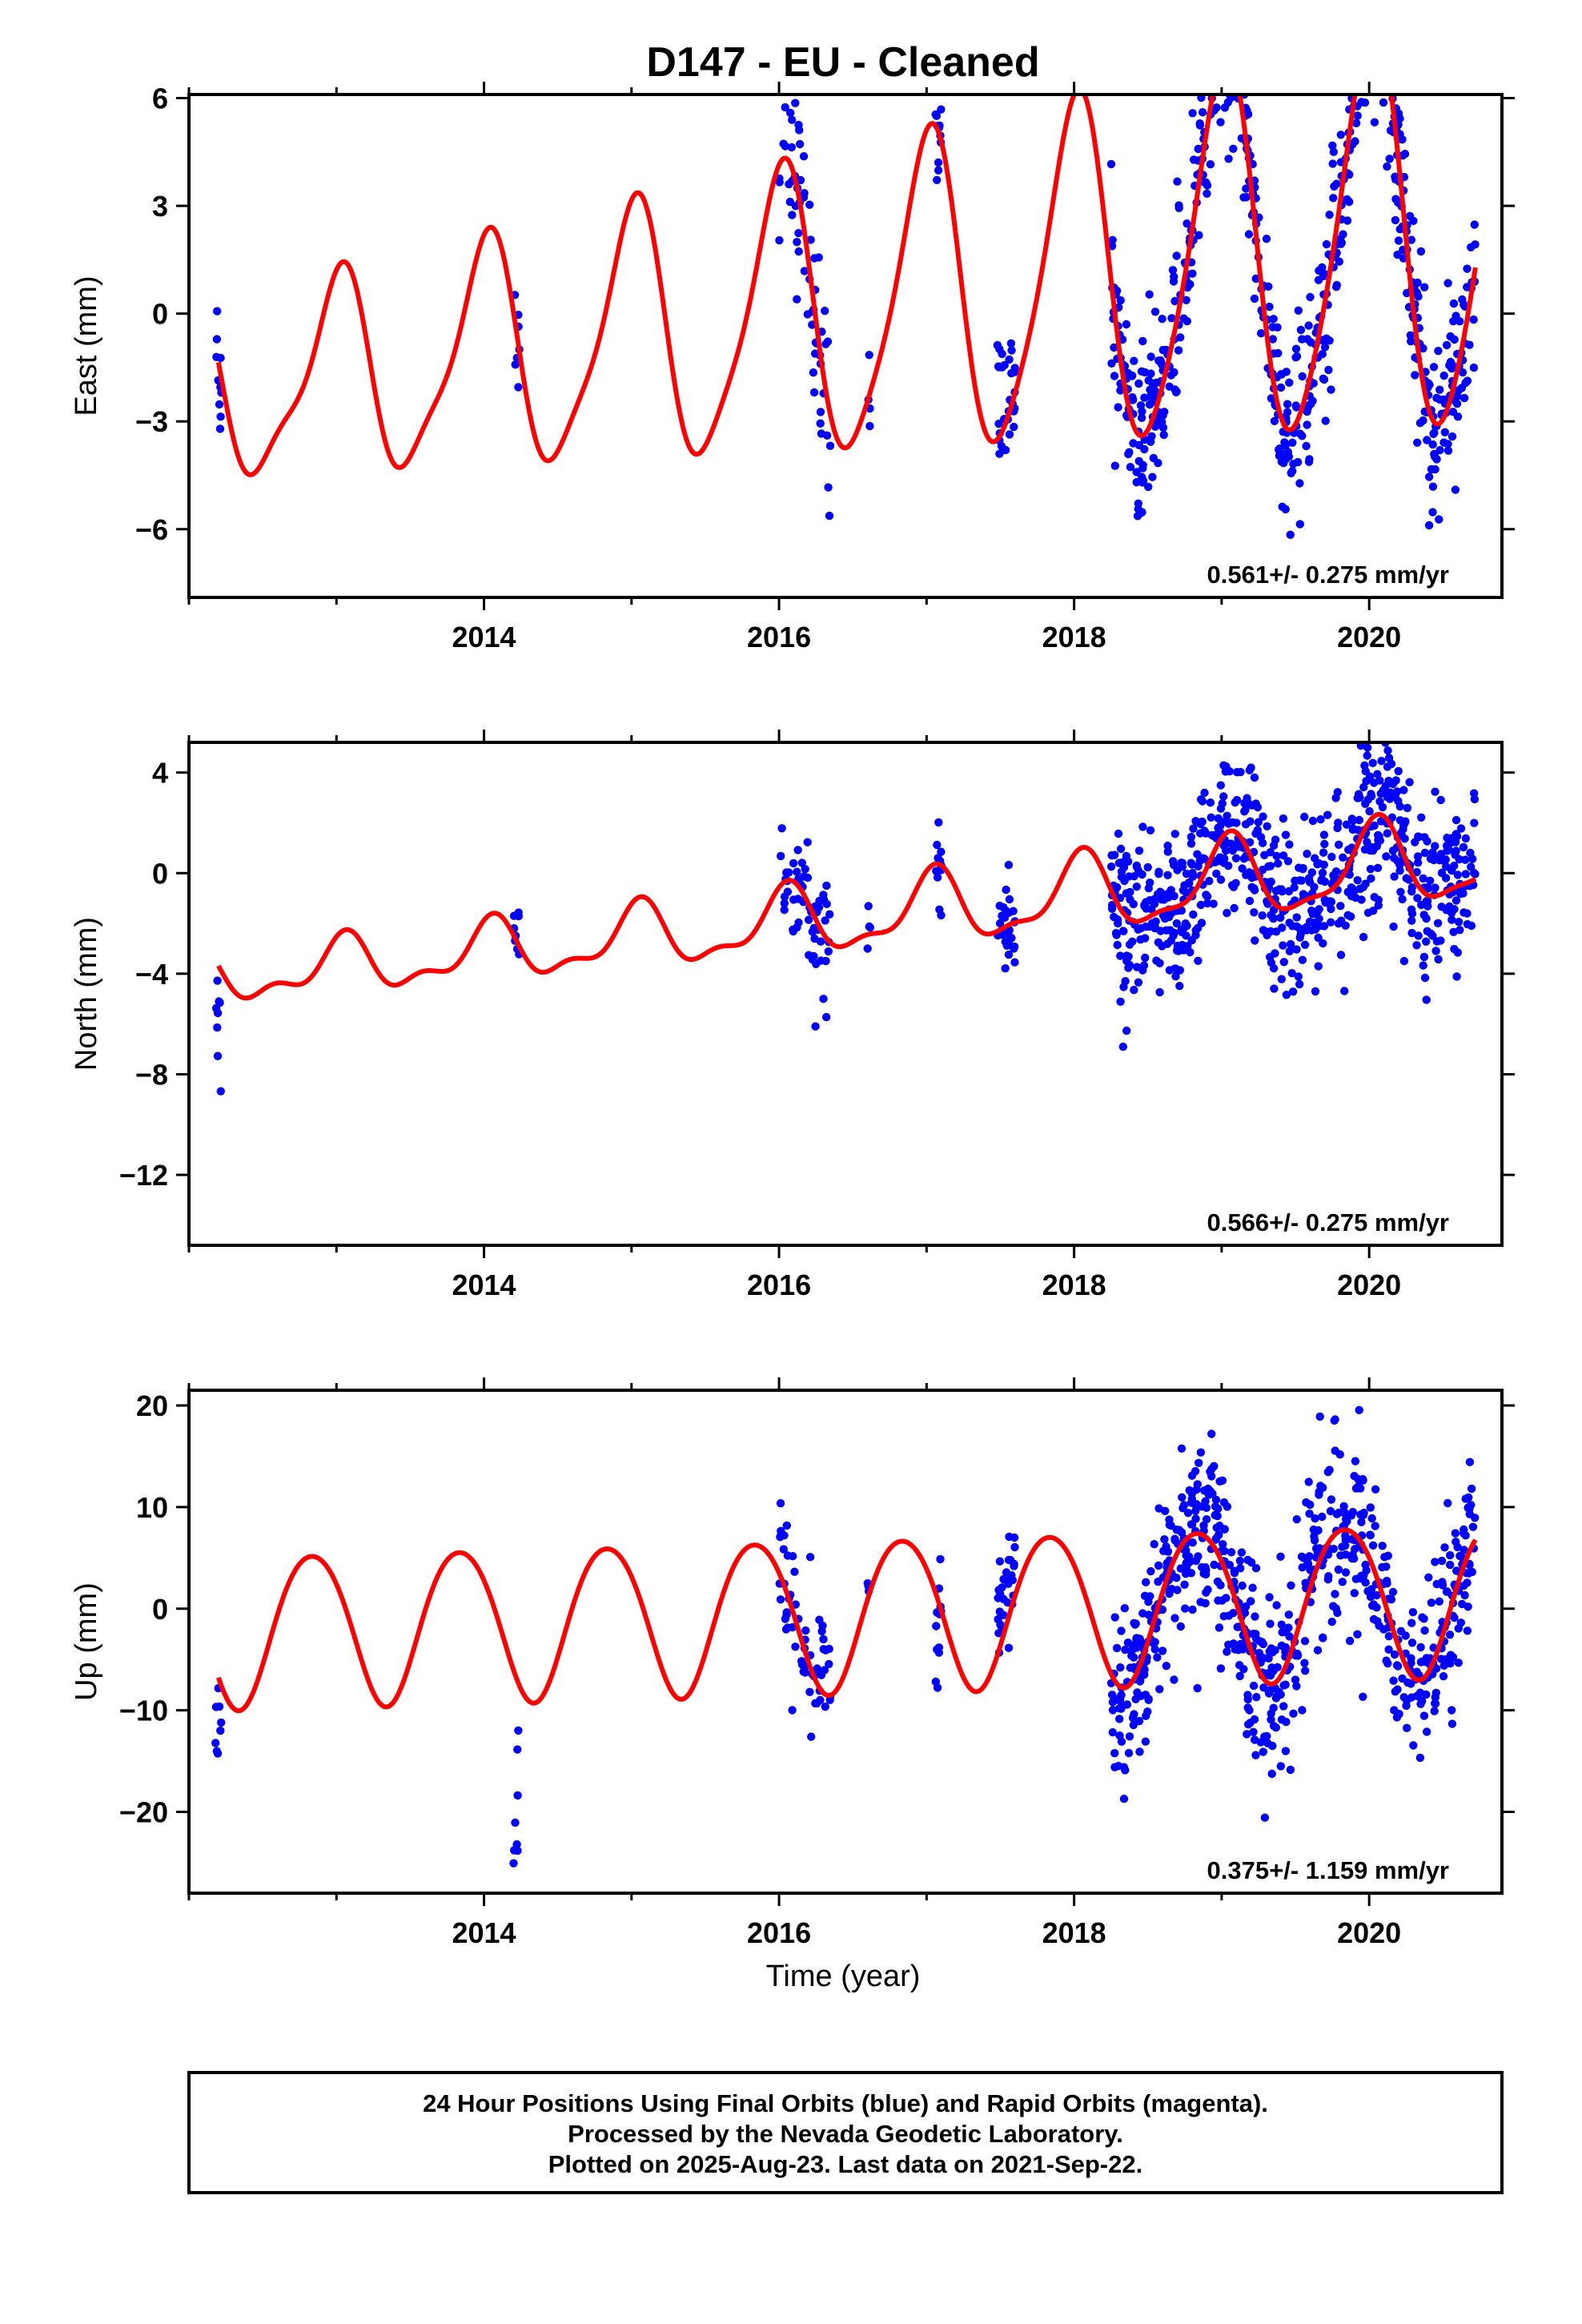  I want to click on y-tick-label: 0, so click(160, 873).